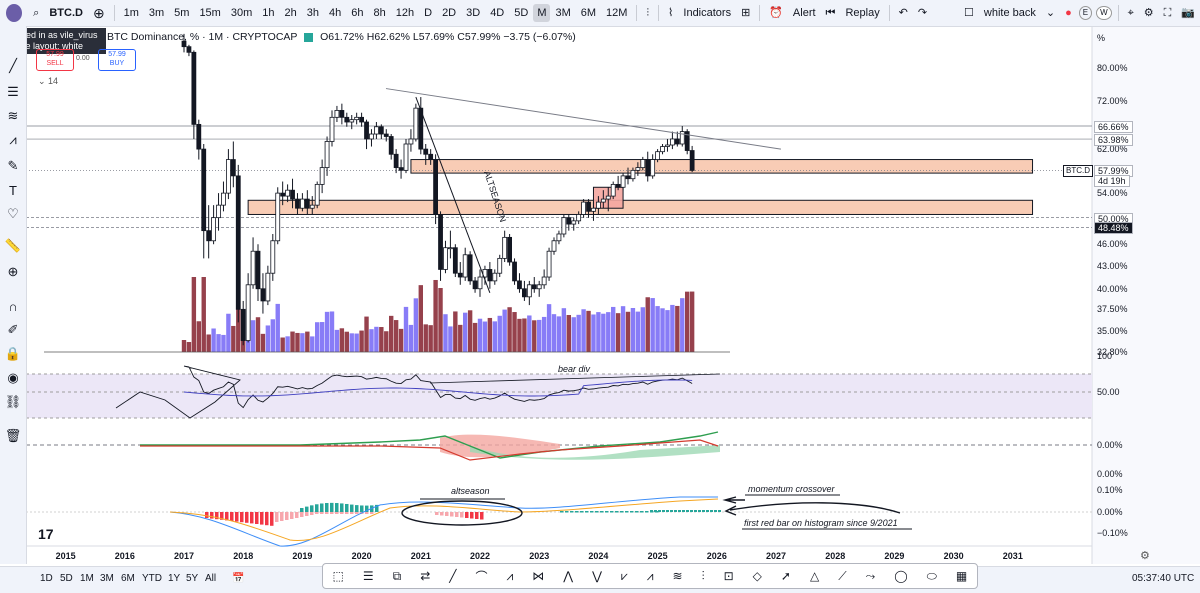 Image resolution: width=1200 pixels, height=593 pixels. Describe the element at coordinates (405, 13) in the screenshot. I see `interval-12h: 12h` at that location.